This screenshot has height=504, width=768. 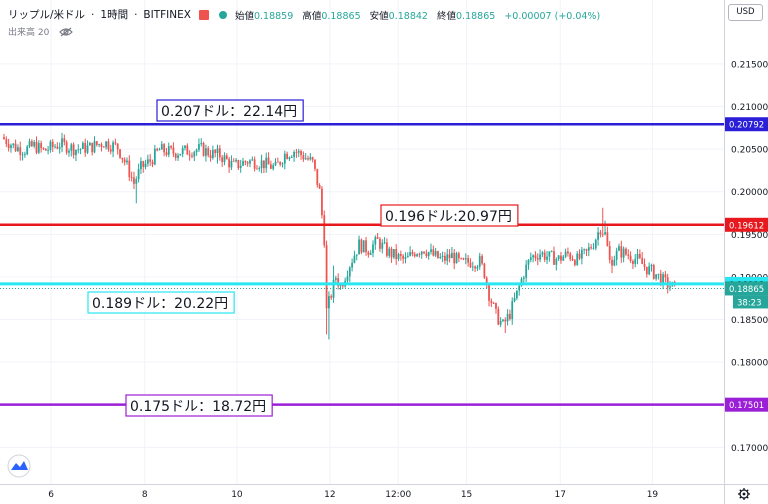 I want to click on level-annotation: 0.196ドル:20.97円, so click(x=448, y=217).